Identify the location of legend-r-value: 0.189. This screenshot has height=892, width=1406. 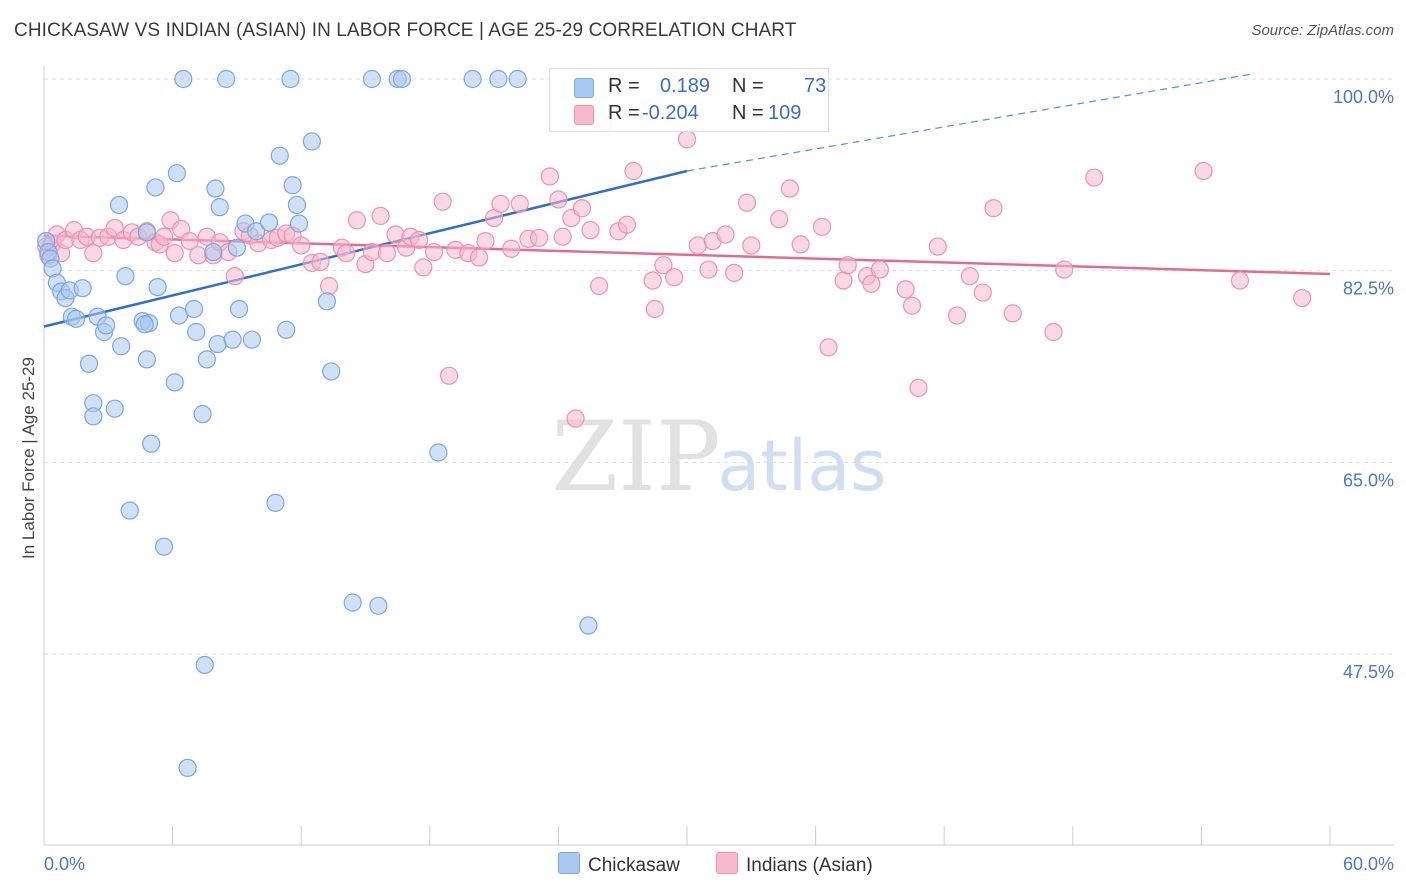
(685, 86).